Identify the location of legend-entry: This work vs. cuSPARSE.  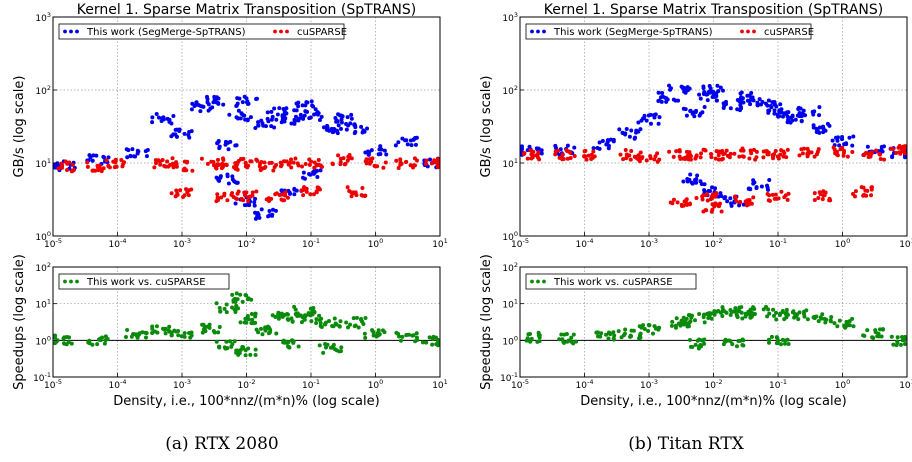
(613, 282).